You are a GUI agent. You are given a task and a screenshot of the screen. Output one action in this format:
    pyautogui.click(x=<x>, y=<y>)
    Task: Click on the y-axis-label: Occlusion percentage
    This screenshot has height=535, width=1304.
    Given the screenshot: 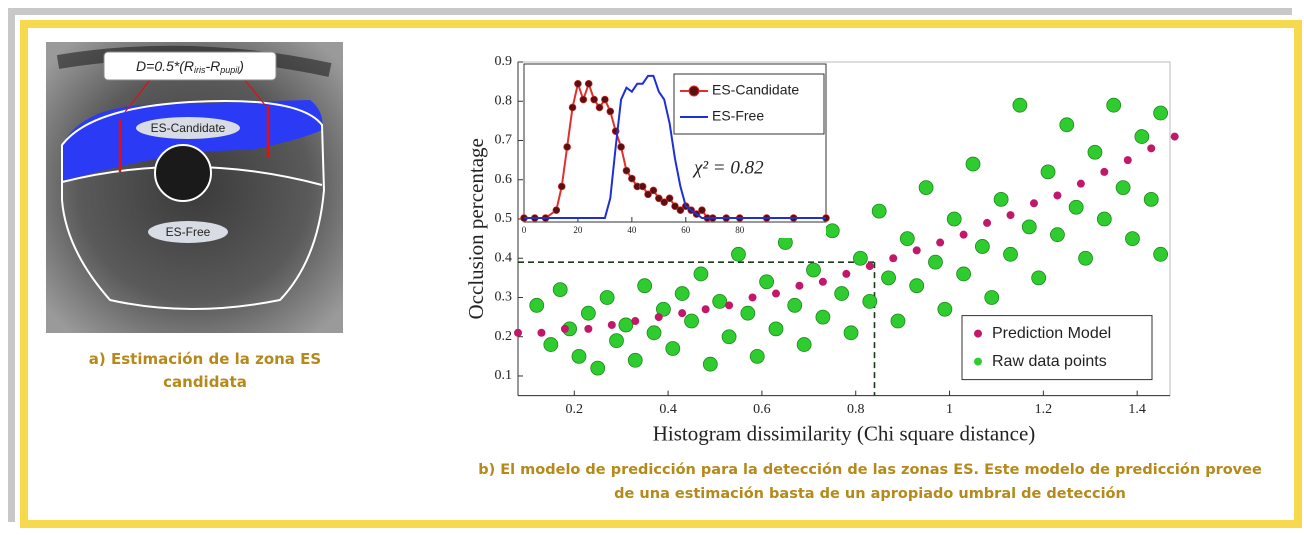 What is the action you would take?
    pyautogui.click(x=476, y=228)
    